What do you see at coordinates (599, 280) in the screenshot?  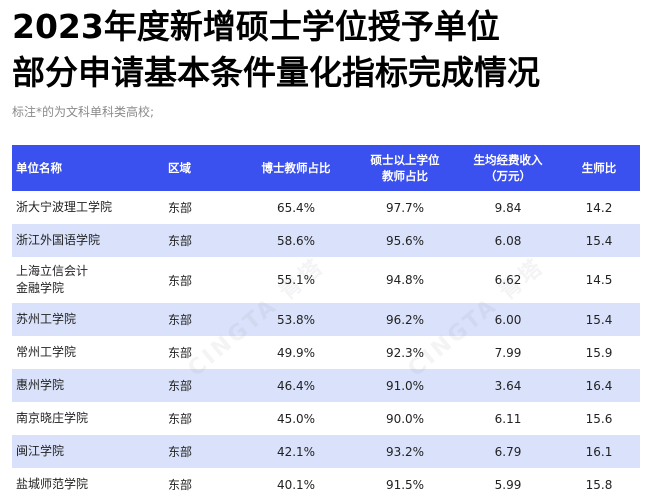 I see `cell-ratio: 14.5` at bounding box center [599, 280].